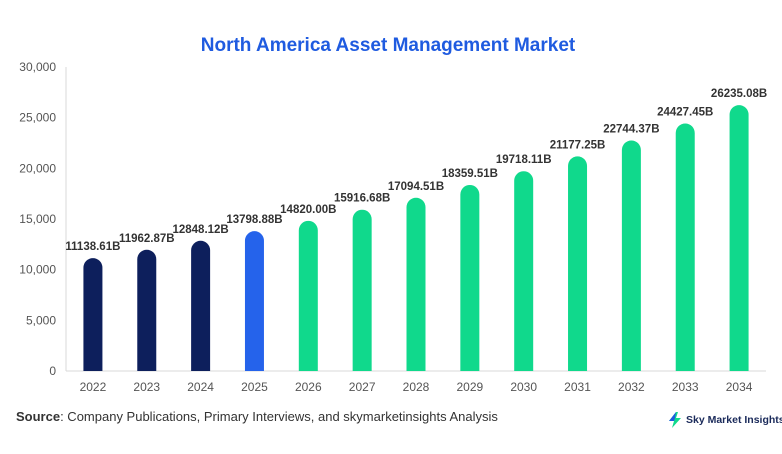 The image size is (782, 454). Describe the element at coordinates (739, 238) in the screenshot. I see `bar-2034` at that location.